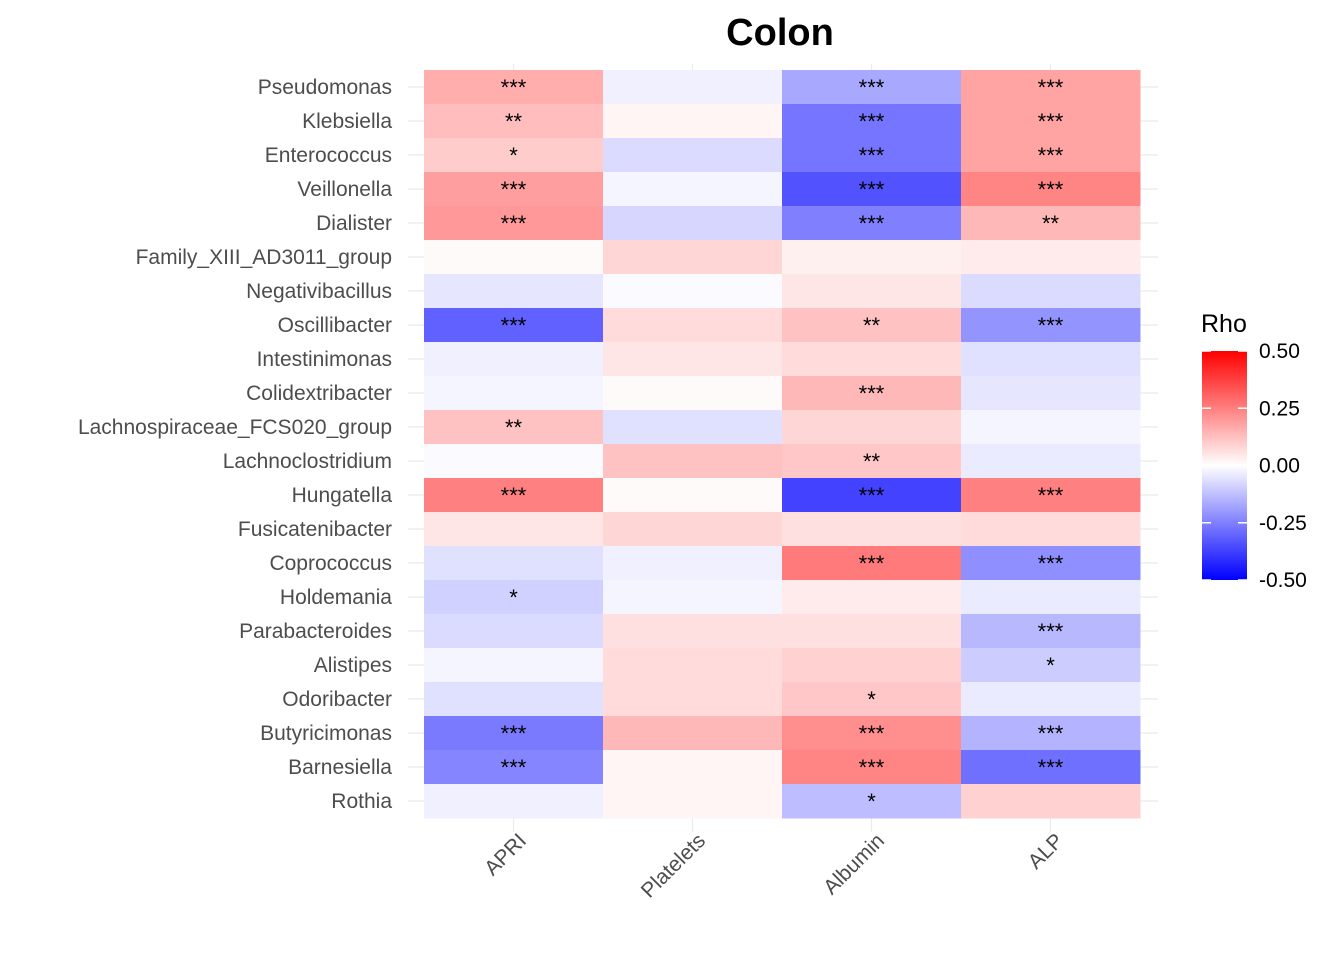 This screenshot has height=960, width=1344. What do you see at coordinates (505, 854) in the screenshot?
I see `column-label: APRI` at bounding box center [505, 854].